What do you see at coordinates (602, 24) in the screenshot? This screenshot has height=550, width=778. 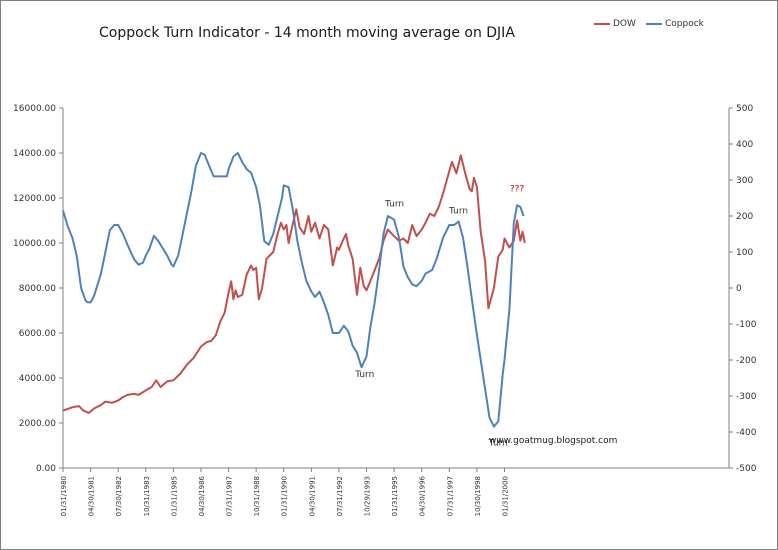 I see `legend-swatch-dow` at bounding box center [602, 24].